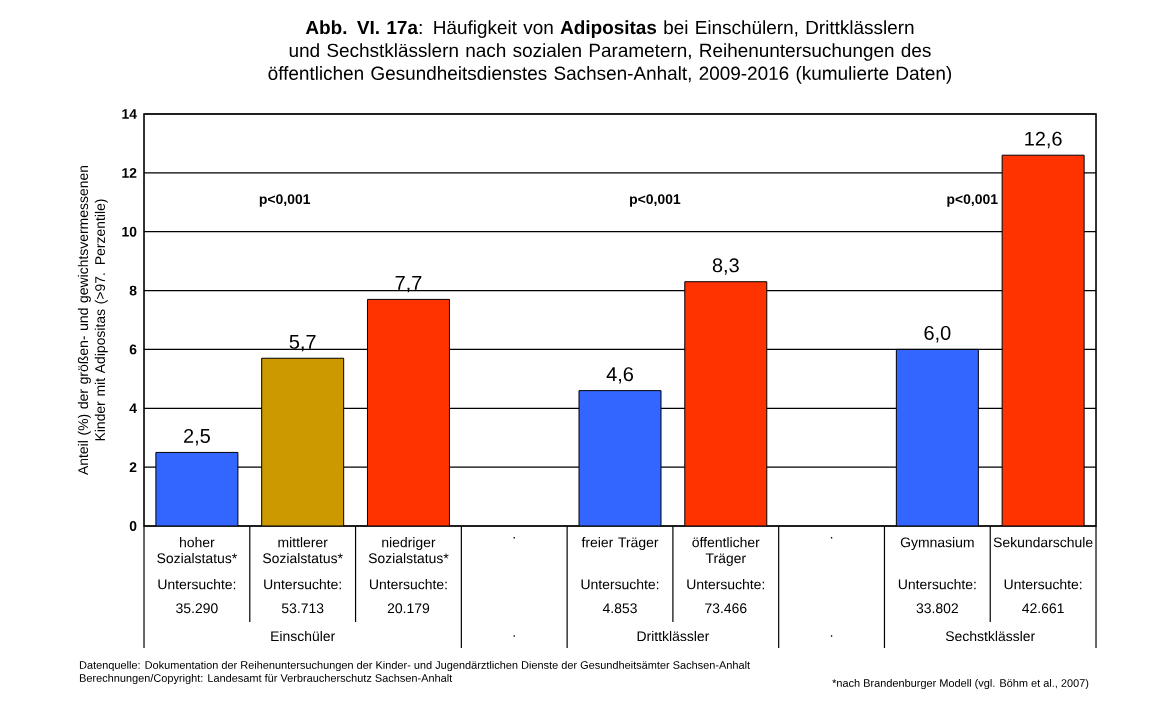 The image size is (1160, 714). What do you see at coordinates (725, 266) in the screenshot?
I see `data-label: 8,3` at bounding box center [725, 266].